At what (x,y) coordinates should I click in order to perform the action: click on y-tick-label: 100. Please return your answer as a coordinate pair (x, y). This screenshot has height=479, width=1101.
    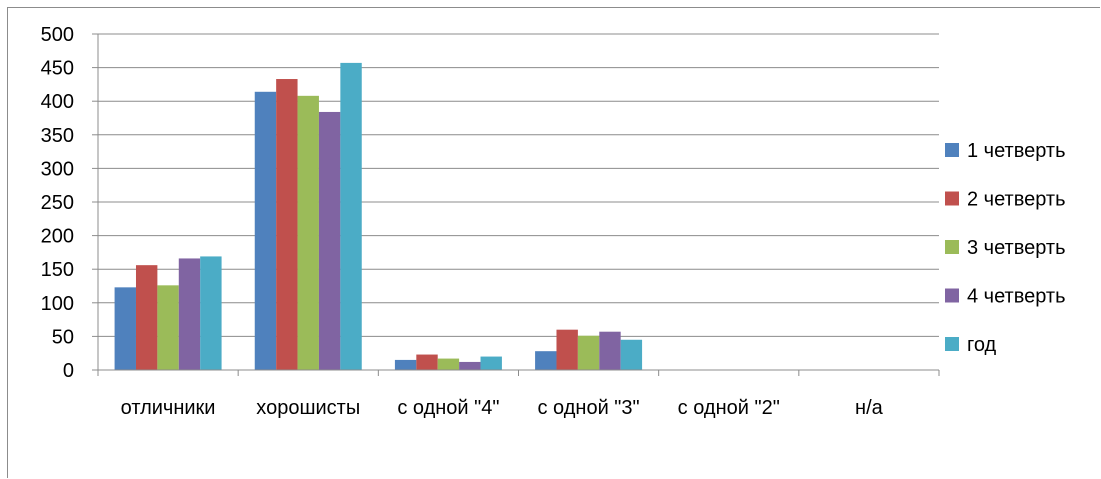
    Looking at the image, I should click on (57, 304).